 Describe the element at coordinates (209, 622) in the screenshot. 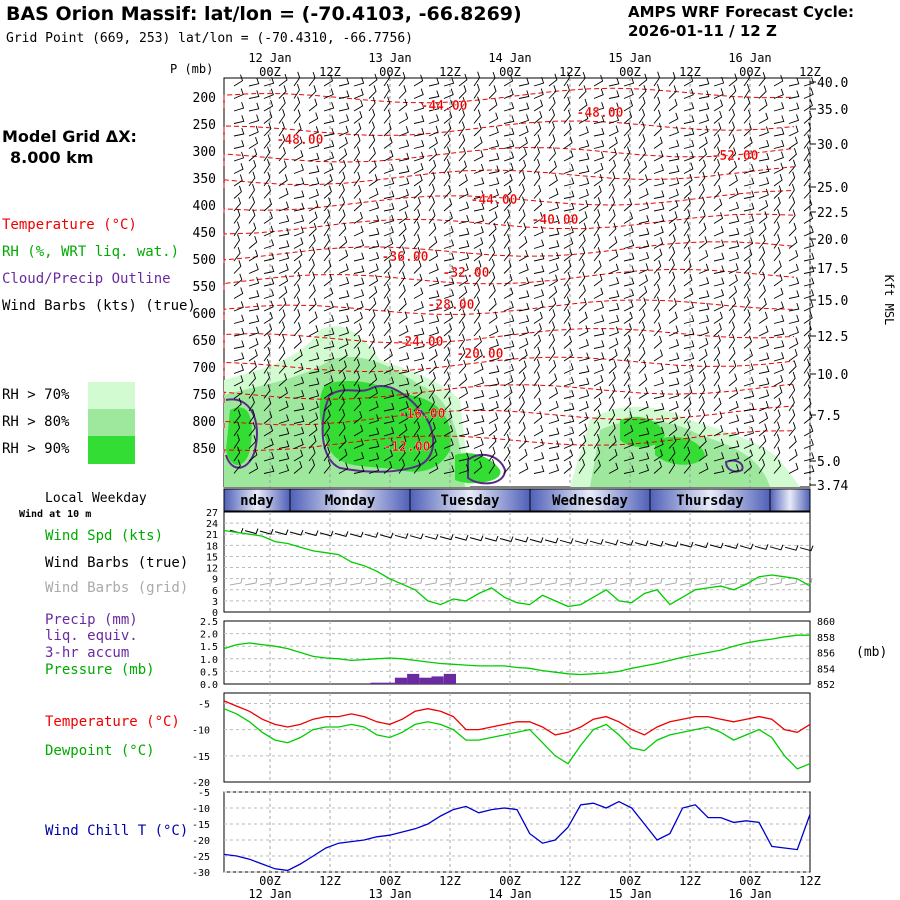

I see `precip-ytick: 2.5` at that location.